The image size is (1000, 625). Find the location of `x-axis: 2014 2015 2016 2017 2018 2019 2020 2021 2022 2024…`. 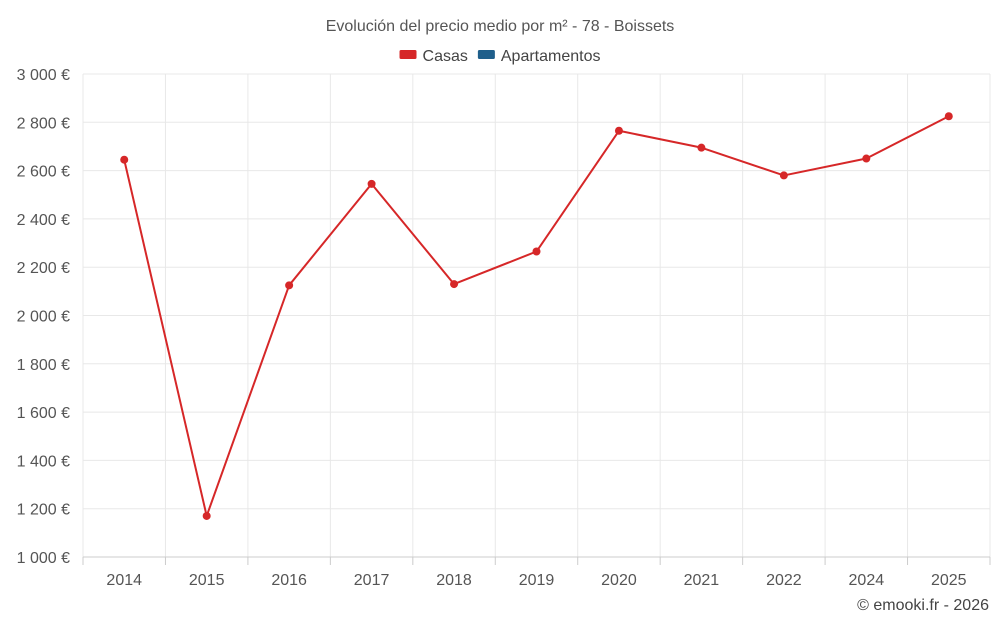

x-axis: 2014 2015 2016 2017 2018 2019 2020 2021 2022 2024… is located at coordinates (536, 572).